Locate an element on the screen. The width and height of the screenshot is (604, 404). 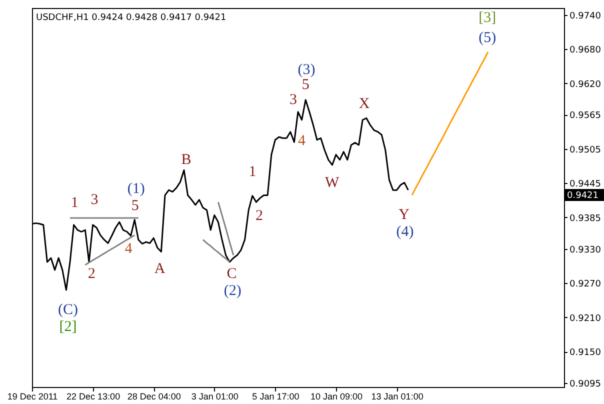
annotation: B is located at coordinates (186, 160).